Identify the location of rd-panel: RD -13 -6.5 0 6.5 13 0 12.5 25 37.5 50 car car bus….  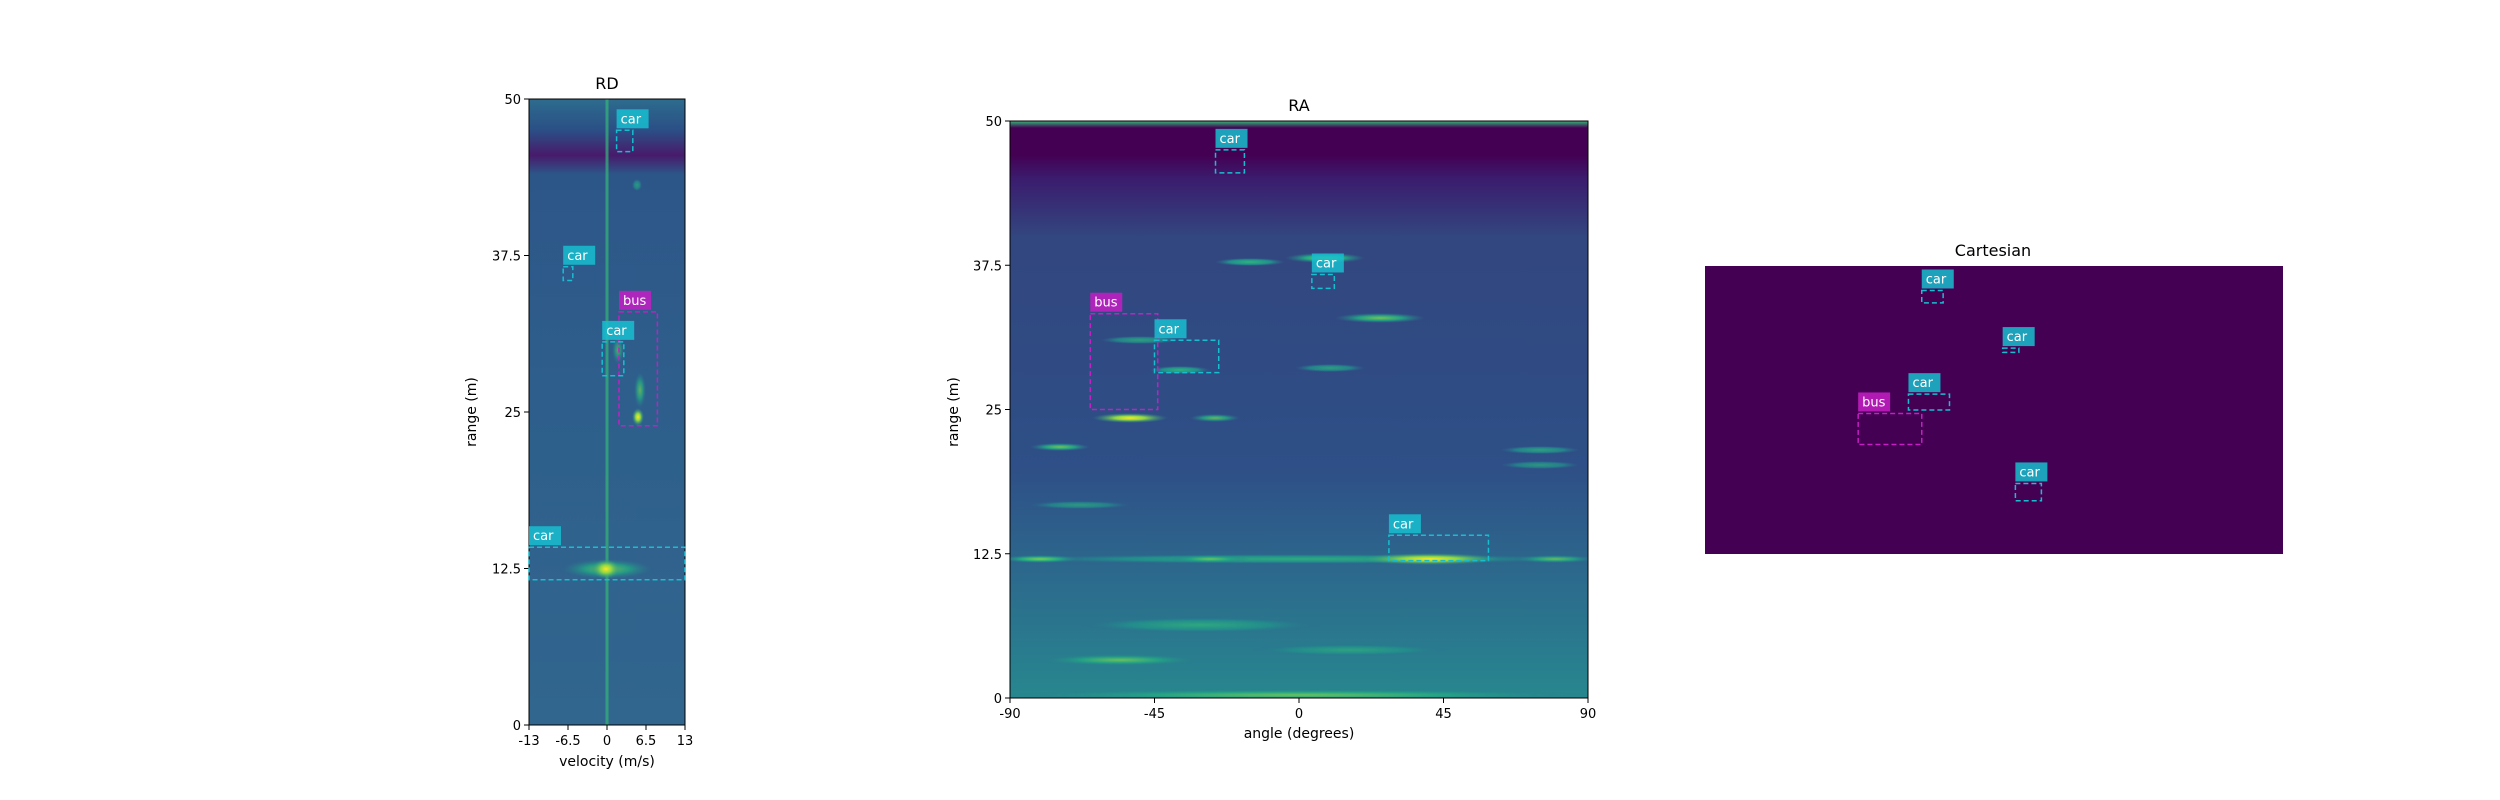
(578, 422).